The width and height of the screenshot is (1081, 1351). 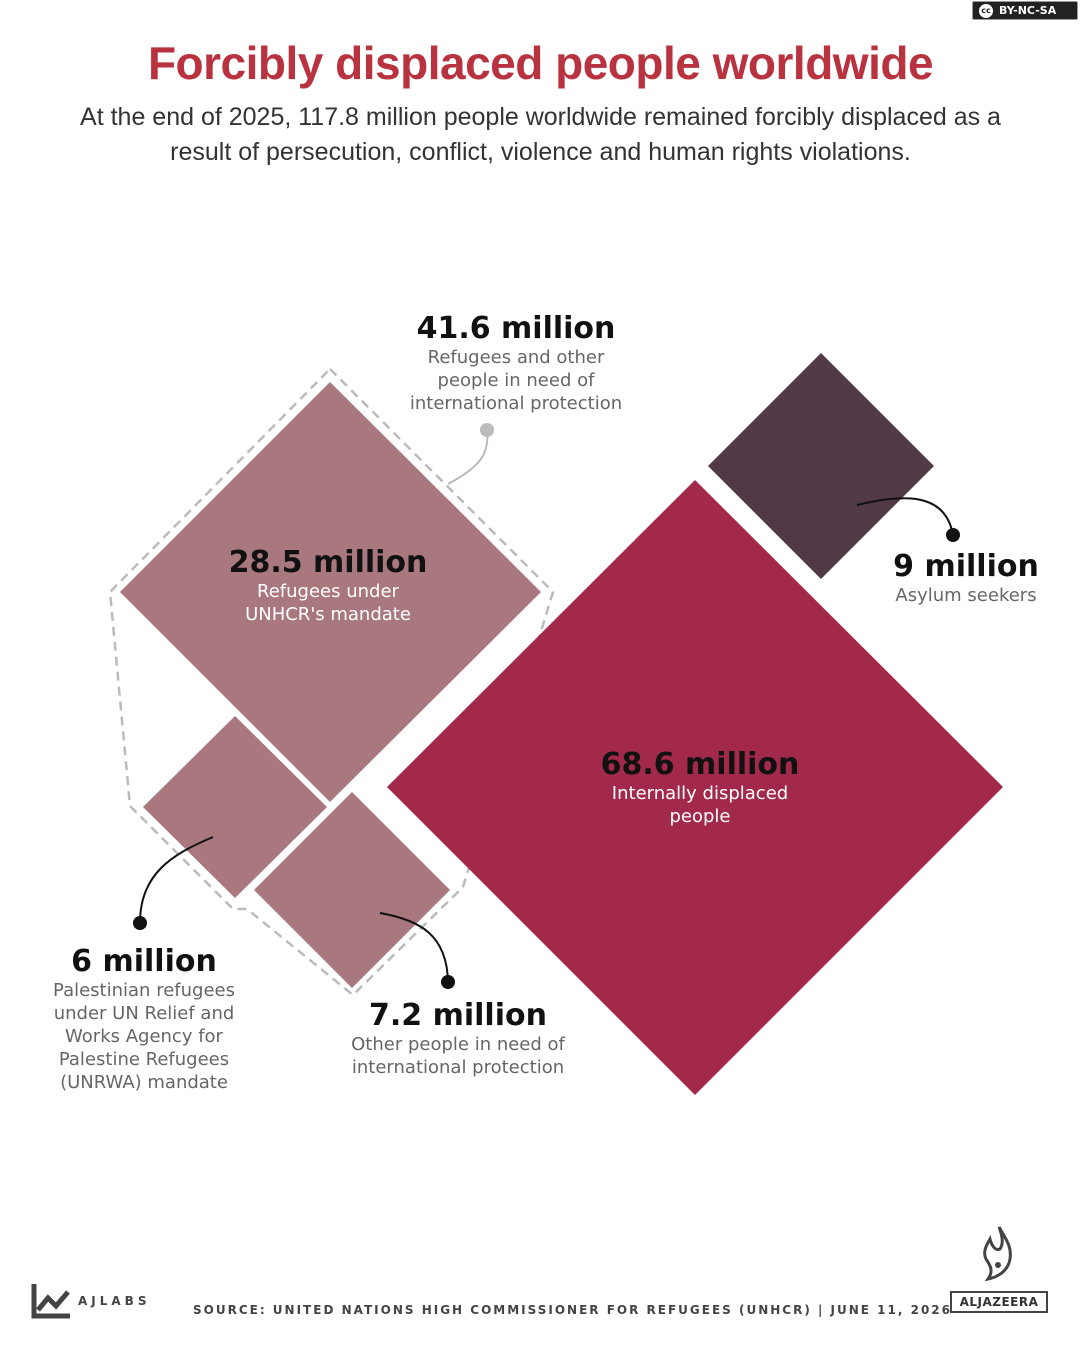 I want to click on license-badge: cc BY-NC-SA, so click(x=1025, y=10).